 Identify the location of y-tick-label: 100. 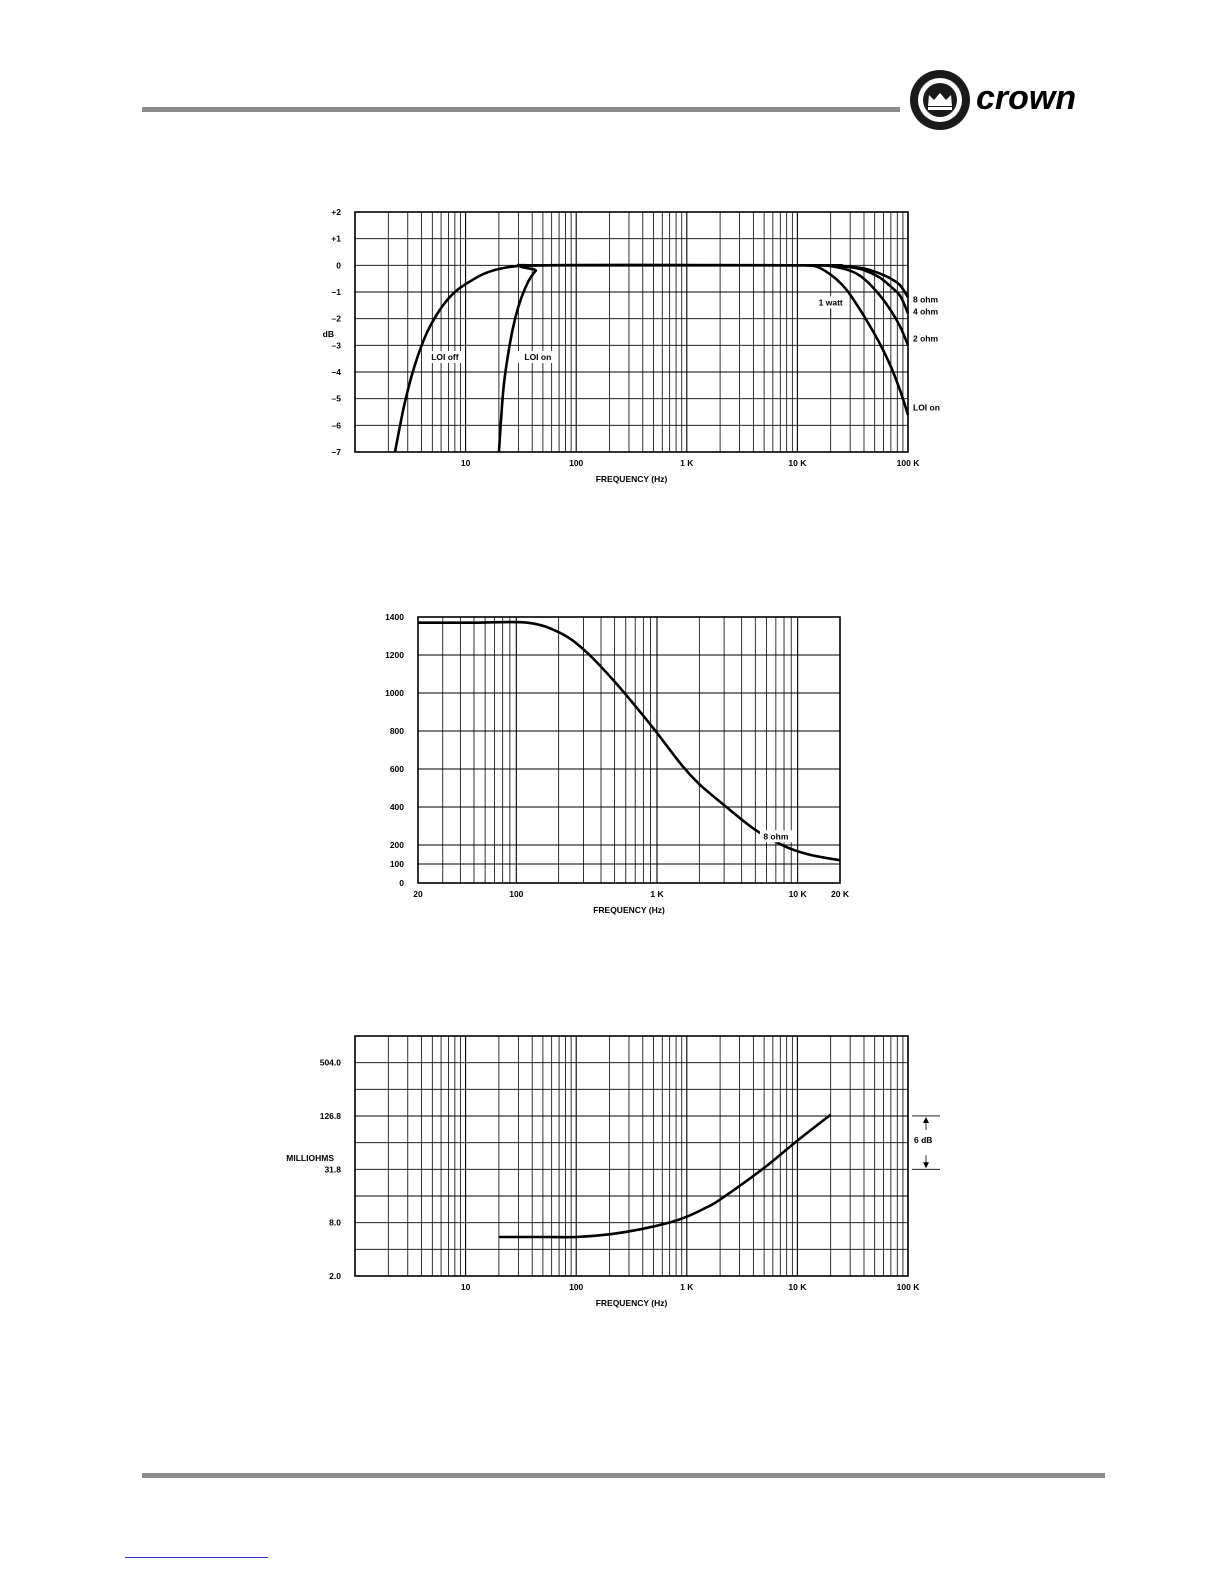
(397, 864).